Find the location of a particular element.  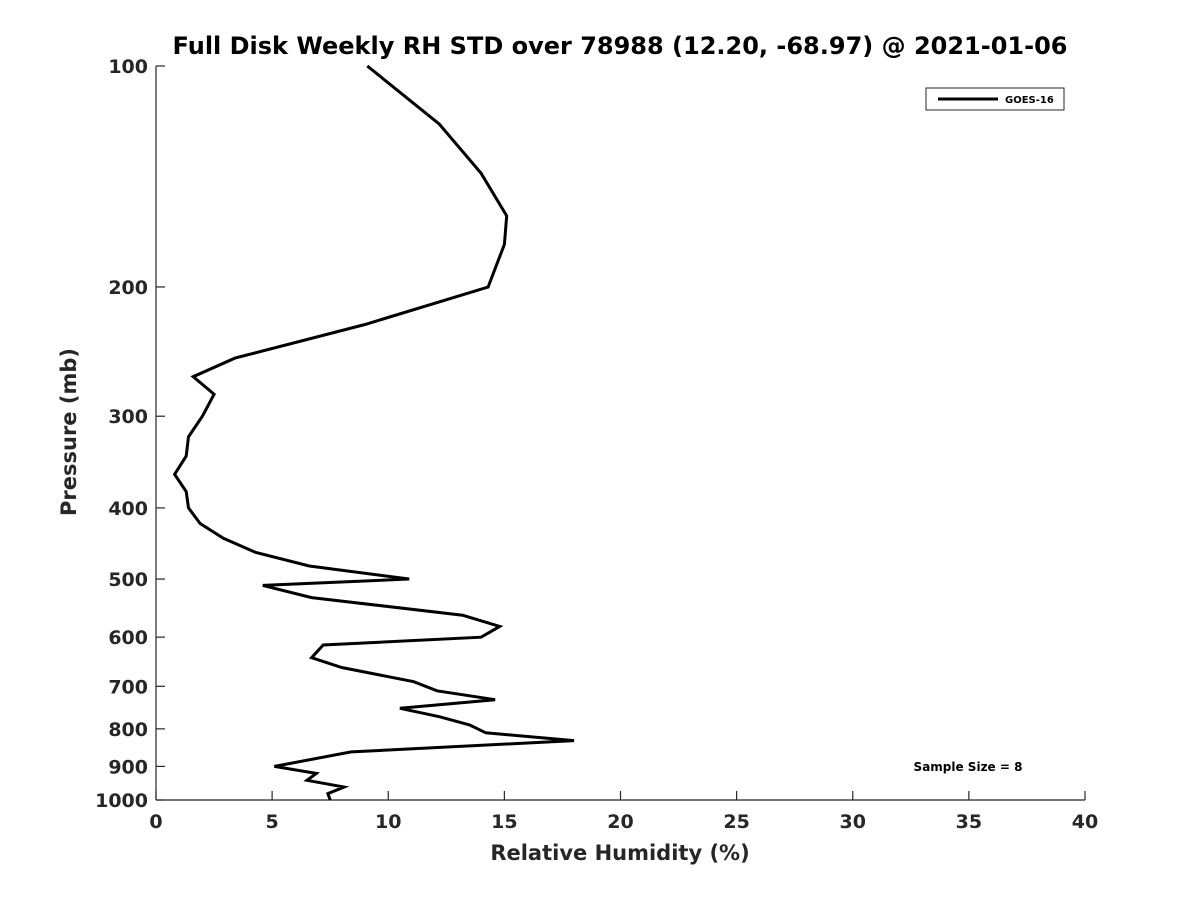

sample-size-annotation: Sample Size = 8 is located at coordinates (968, 767).